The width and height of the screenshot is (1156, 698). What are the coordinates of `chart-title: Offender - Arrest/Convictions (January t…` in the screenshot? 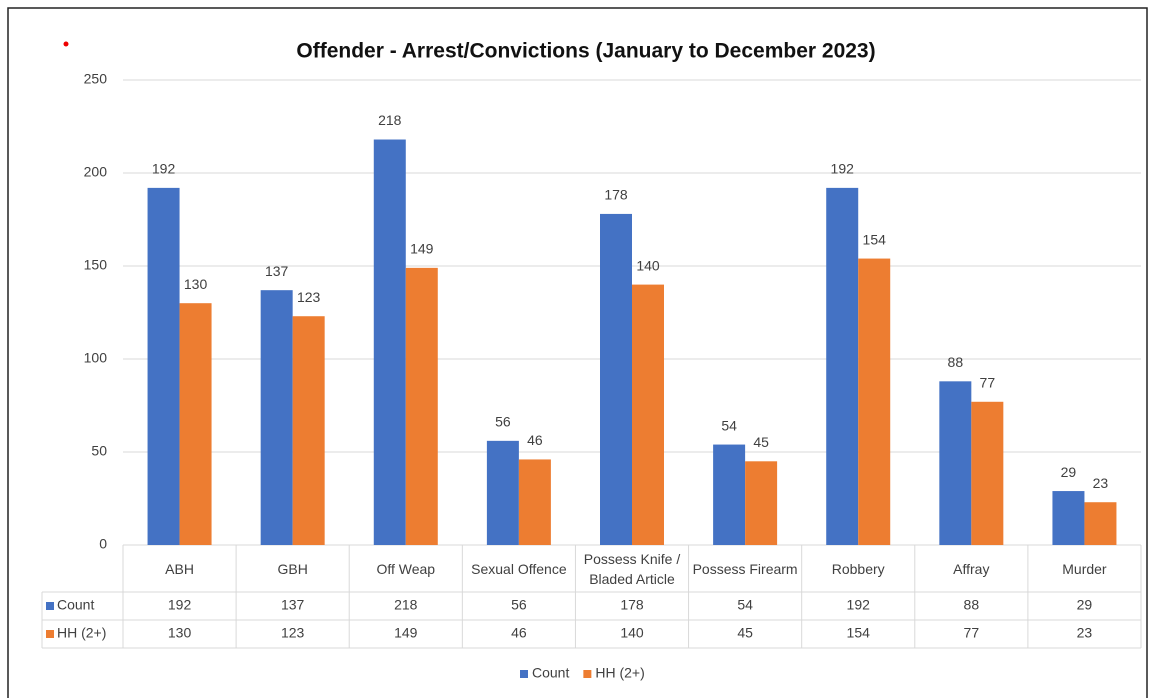 It's located at (585, 51).